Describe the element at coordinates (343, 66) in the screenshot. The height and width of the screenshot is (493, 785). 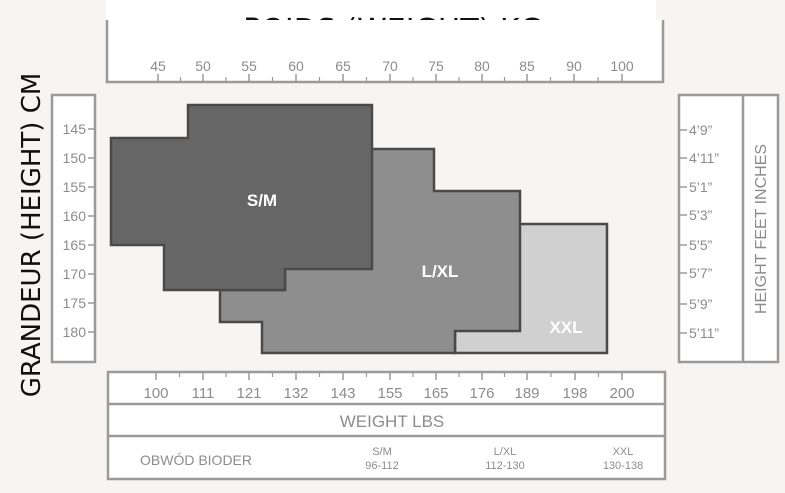
I see `kg-tick-label: 65` at that location.